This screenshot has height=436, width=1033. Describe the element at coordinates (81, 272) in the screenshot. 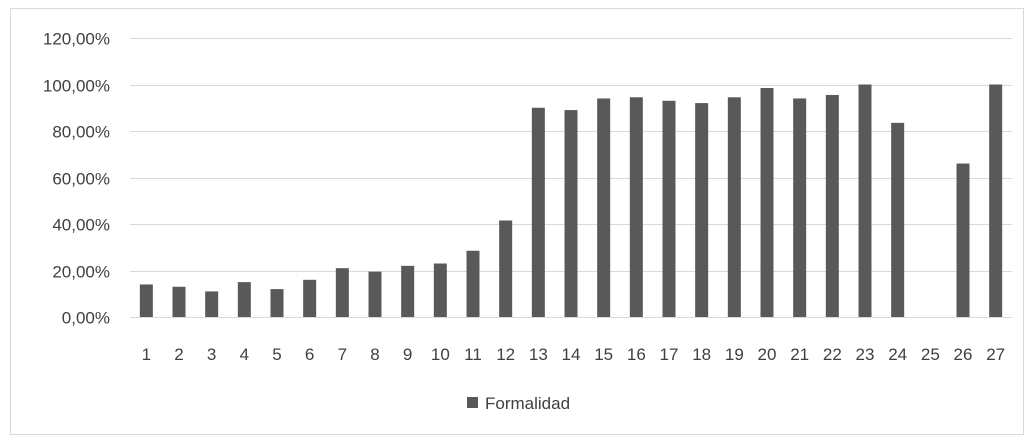

I see `y-tick-label: 20,00%` at that location.